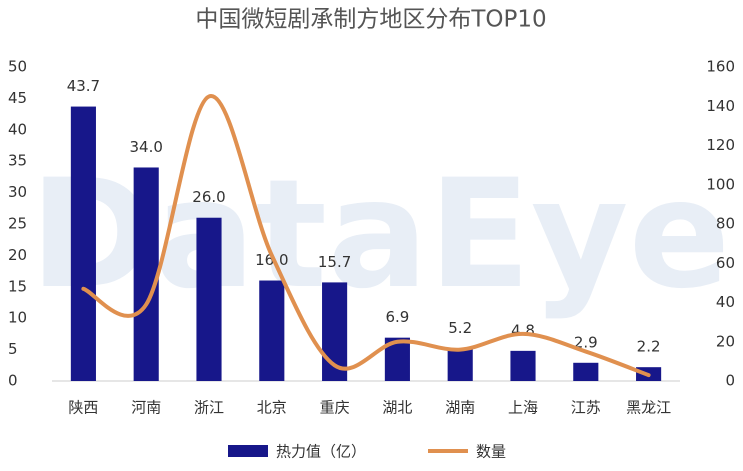  Describe the element at coordinates (145, 147) in the screenshot. I see `value-label: 34.0` at that location.